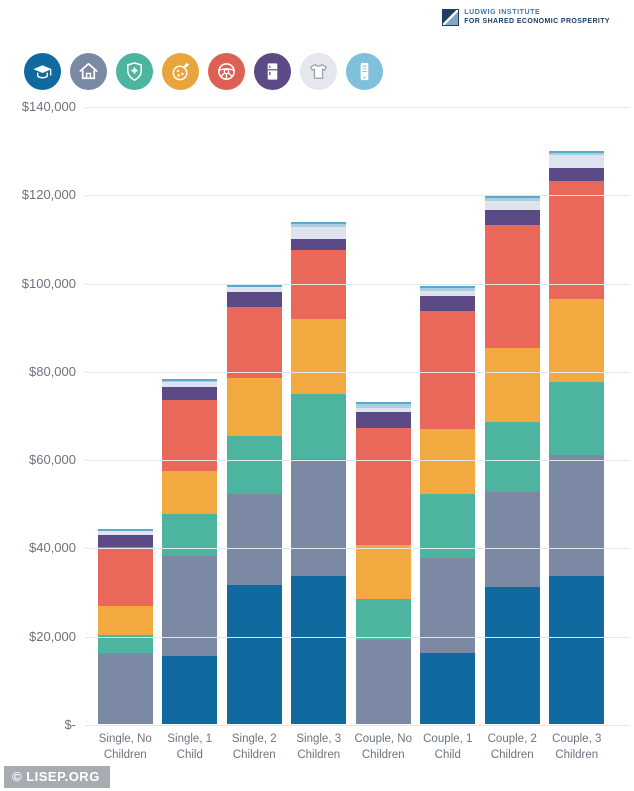 This screenshot has width=634, height=791. What do you see at coordinates (42, 71) in the screenshot?
I see `graduation-cap-icon` at bounding box center [42, 71].